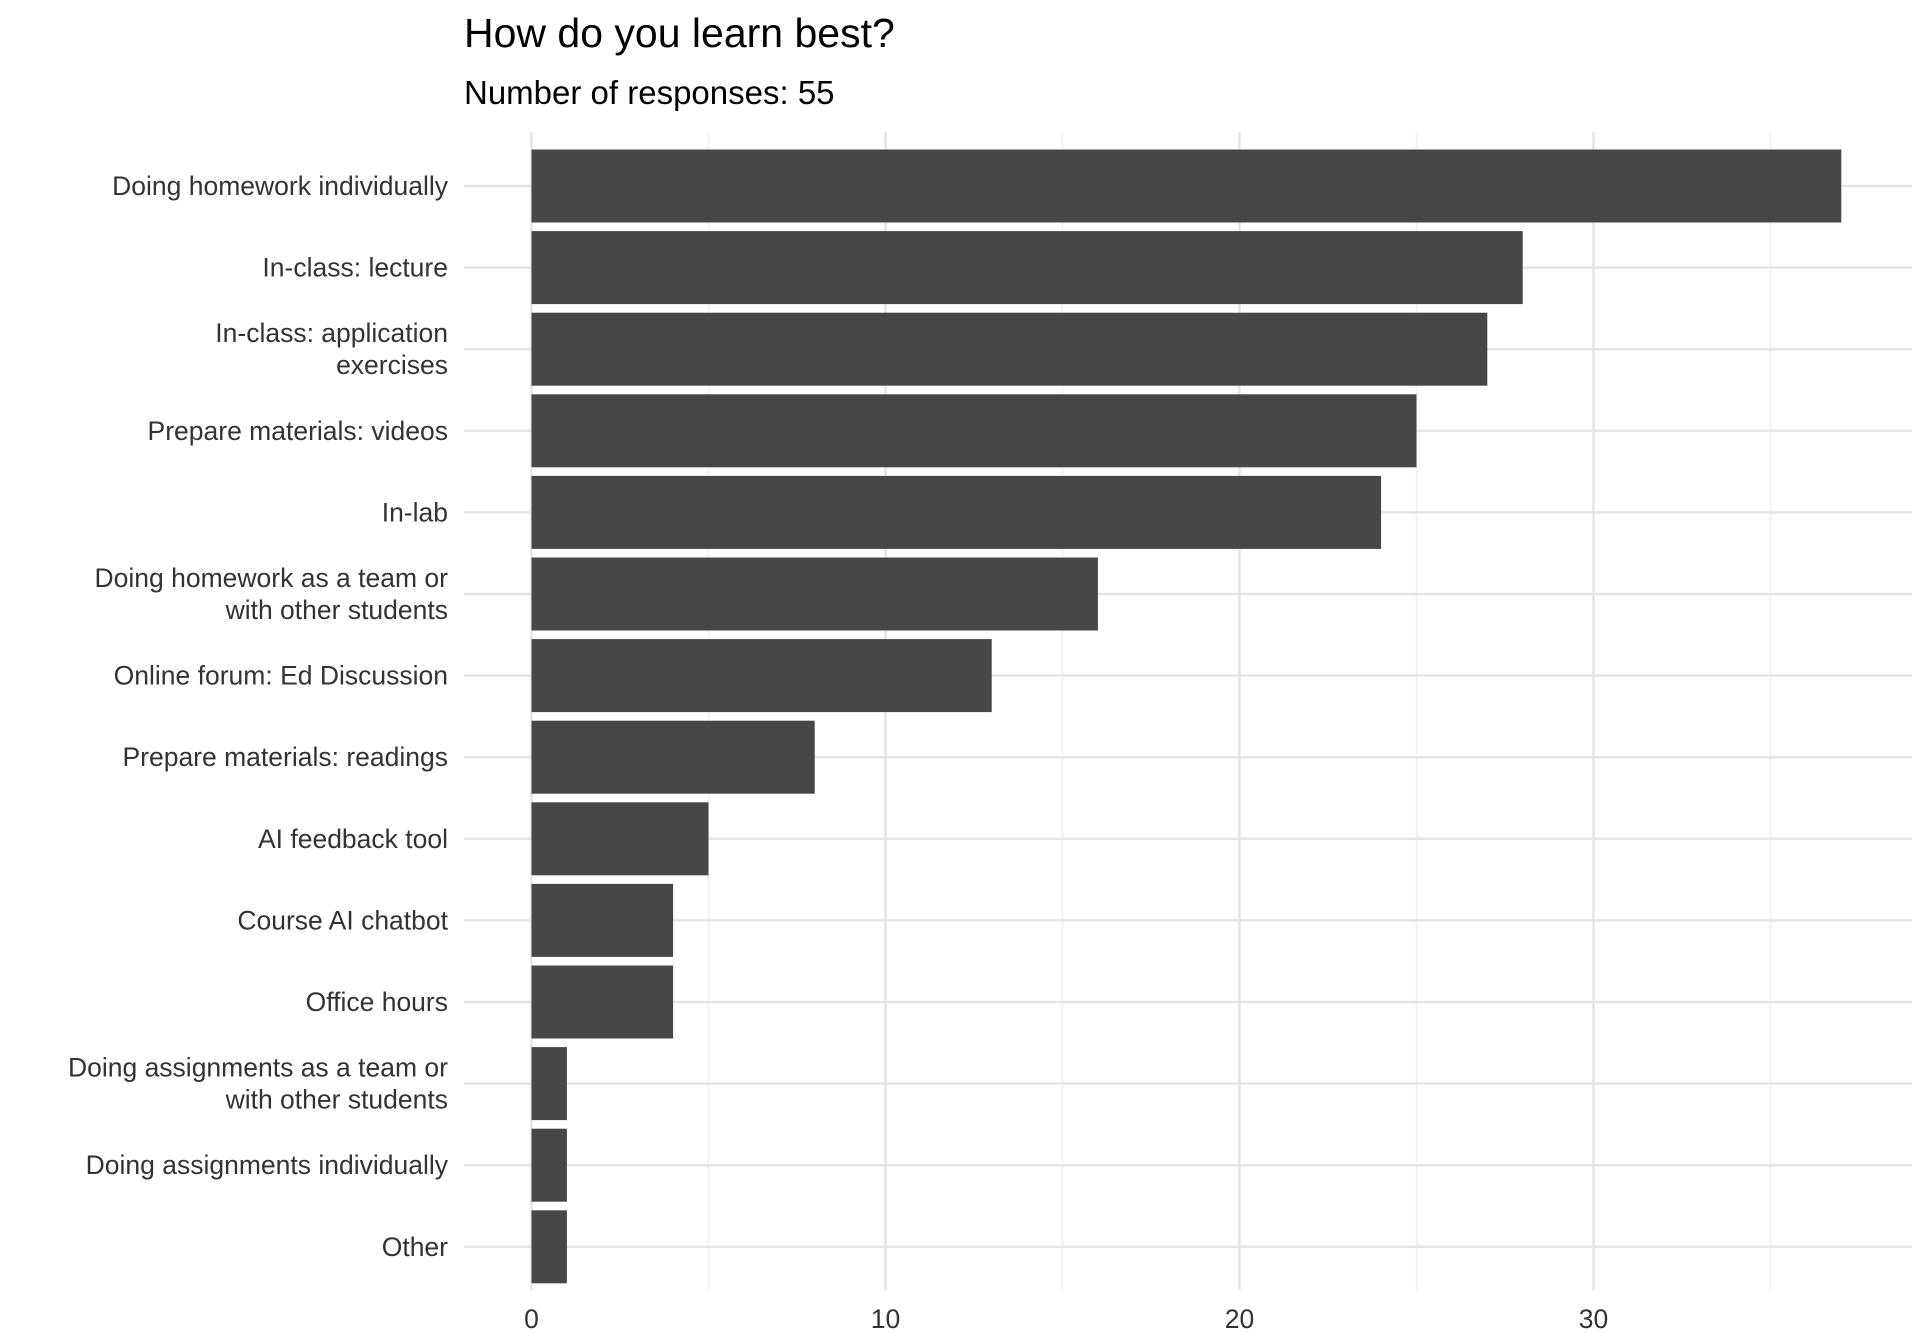 Image resolution: width=1920 pixels, height=1344 pixels. What do you see at coordinates (679, 33) in the screenshot?
I see `chart-title: How do you learn best?` at bounding box center [679, 33].